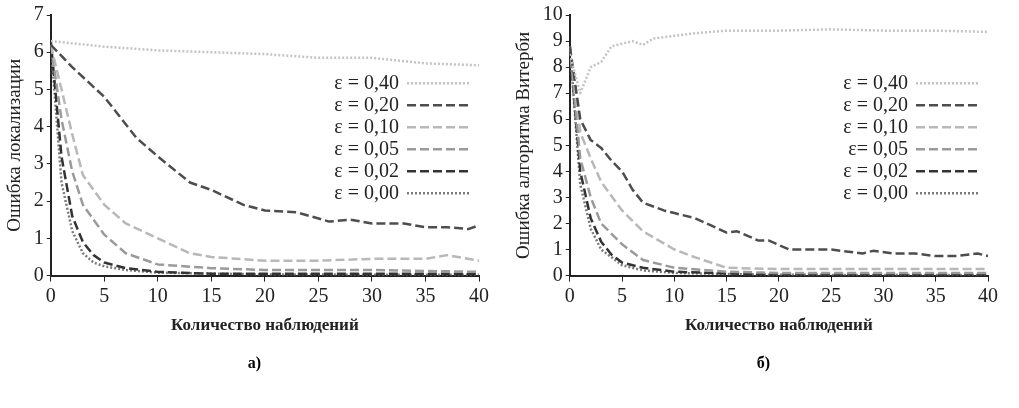 This screenshot has width=1019, height=408. What do you see at coordinates (523, 145) in the screenshot?
I see `y-axis-title: Ошибка алгоритма Витерби` at bounding box center [523, 145].